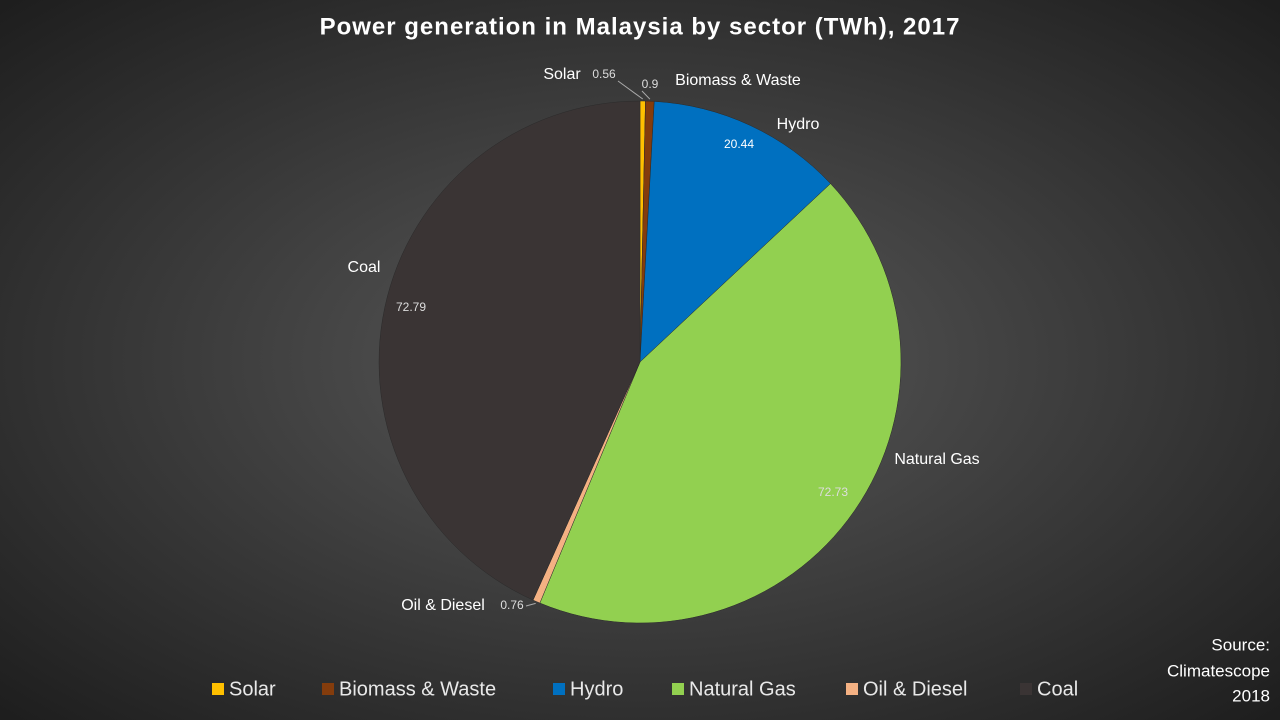 The height and width of the screenshot is (720, 1280). What do you see at coordinates (739, 144) in the screenshot?
I see `value-label: 20.44` at bounding box center [739, 144].